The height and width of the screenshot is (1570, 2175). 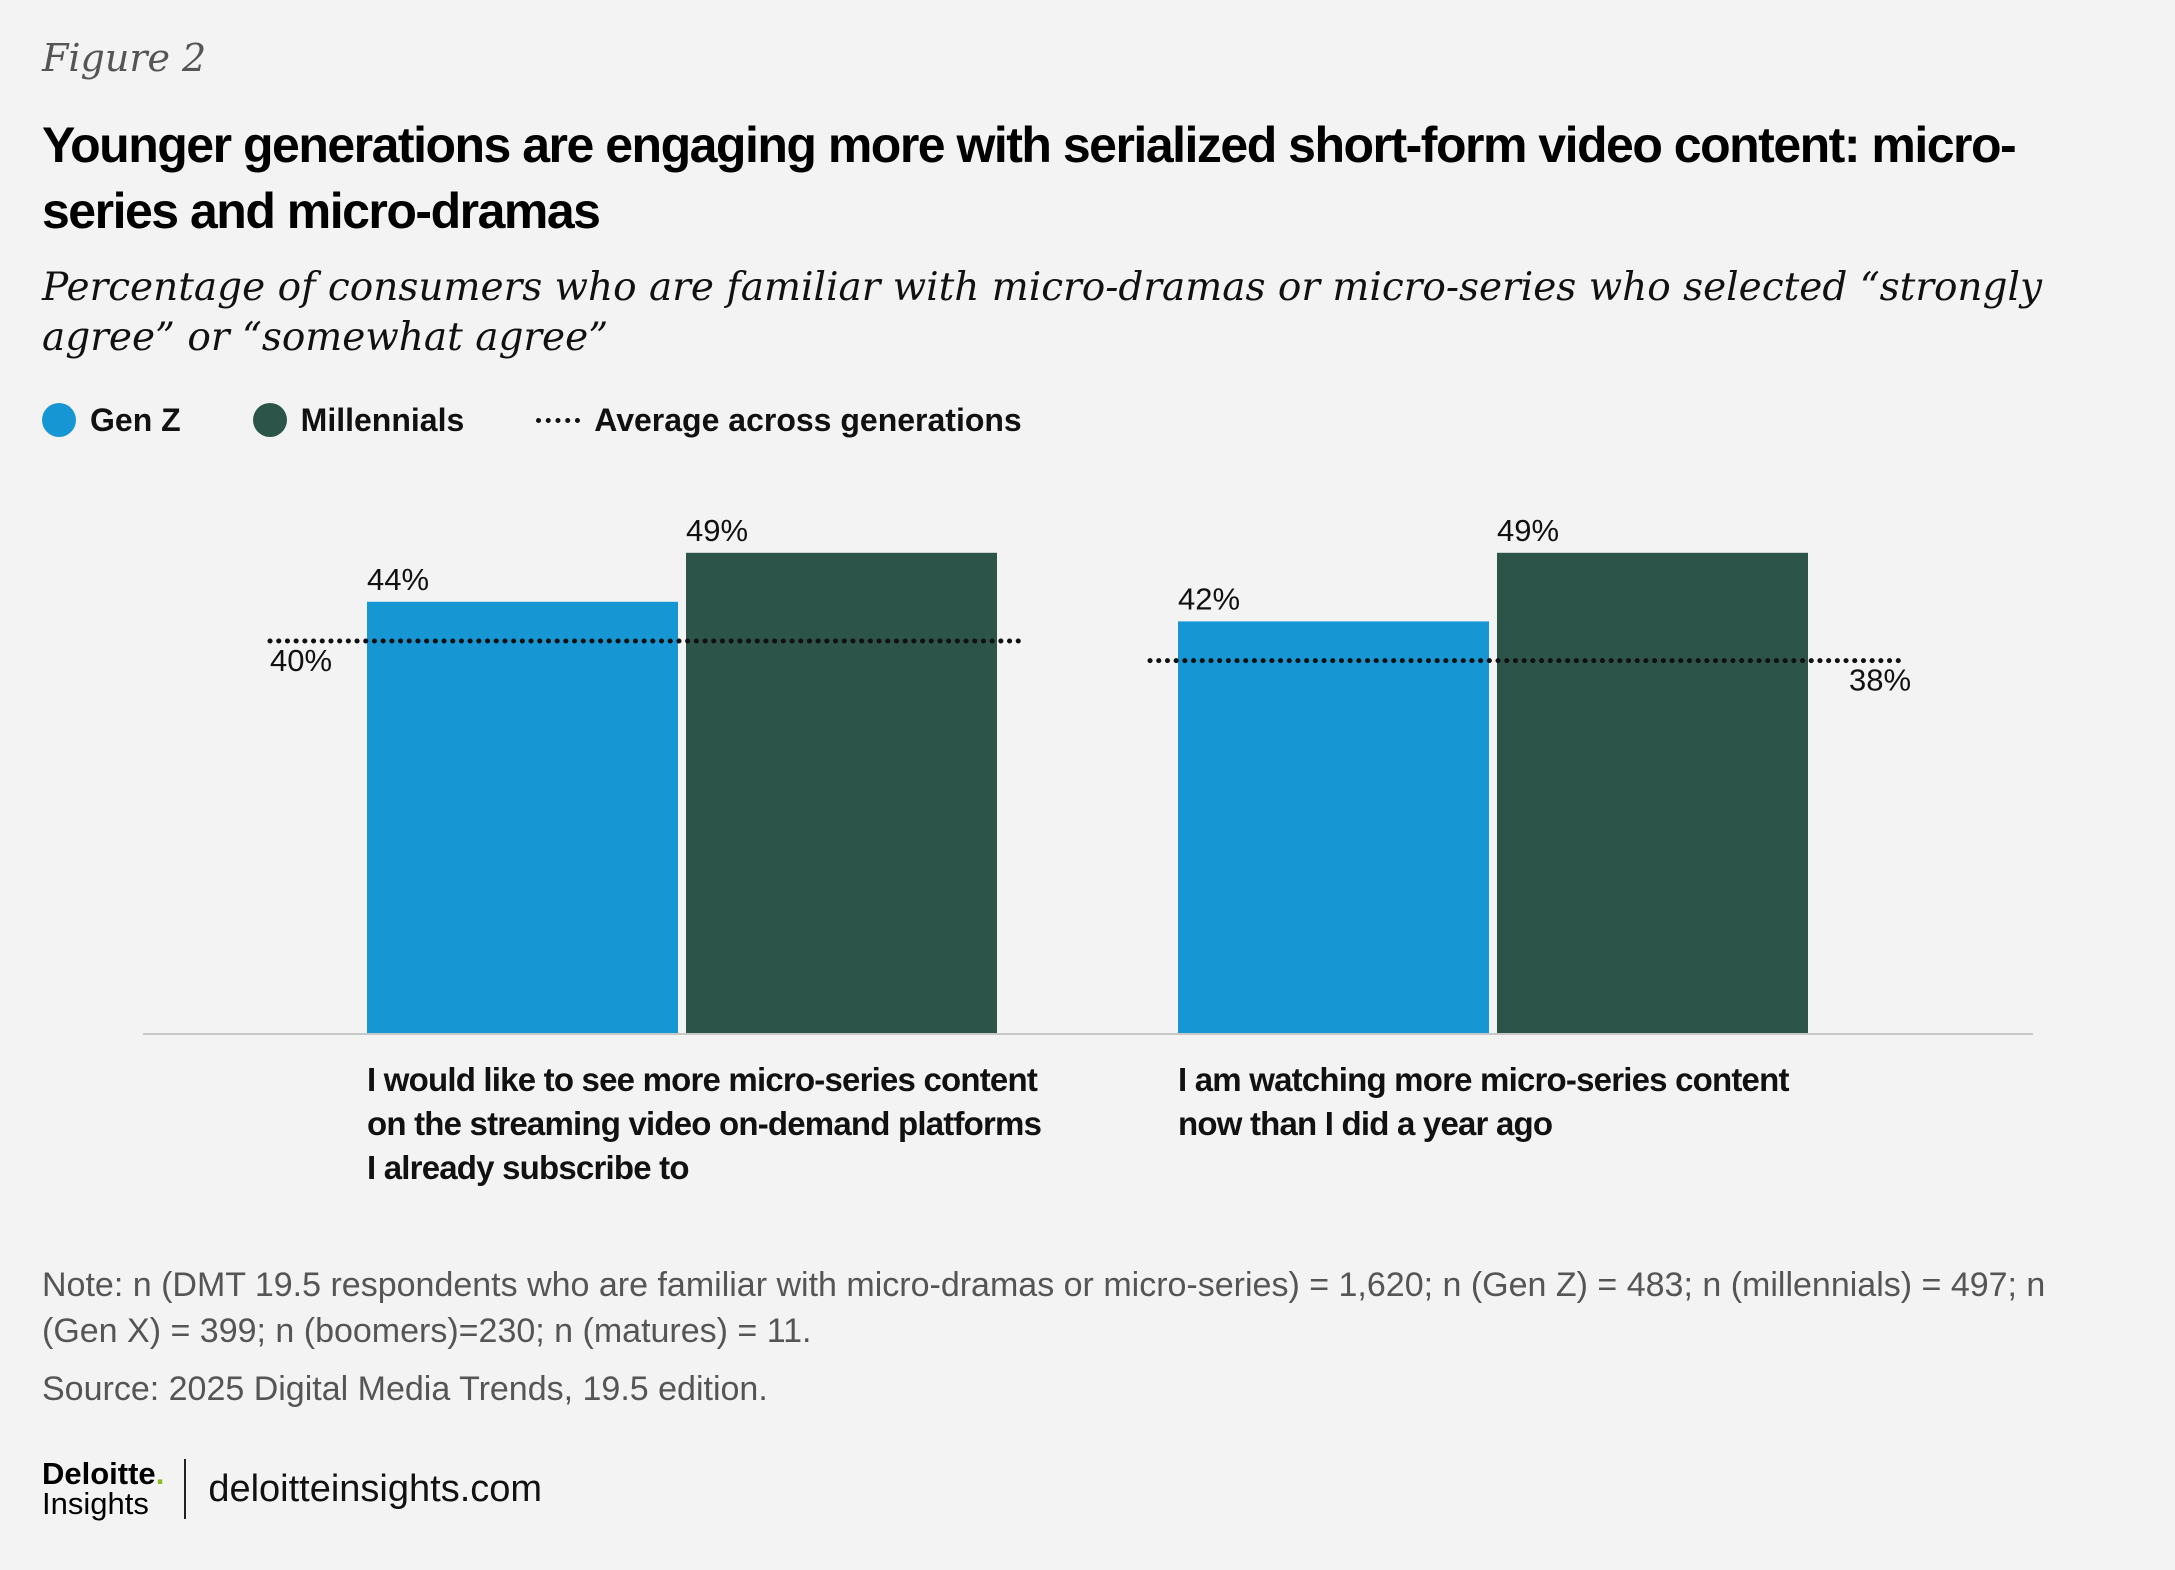 I want to click on logo-subtitle: Insights, so click(x=95, y=1503).